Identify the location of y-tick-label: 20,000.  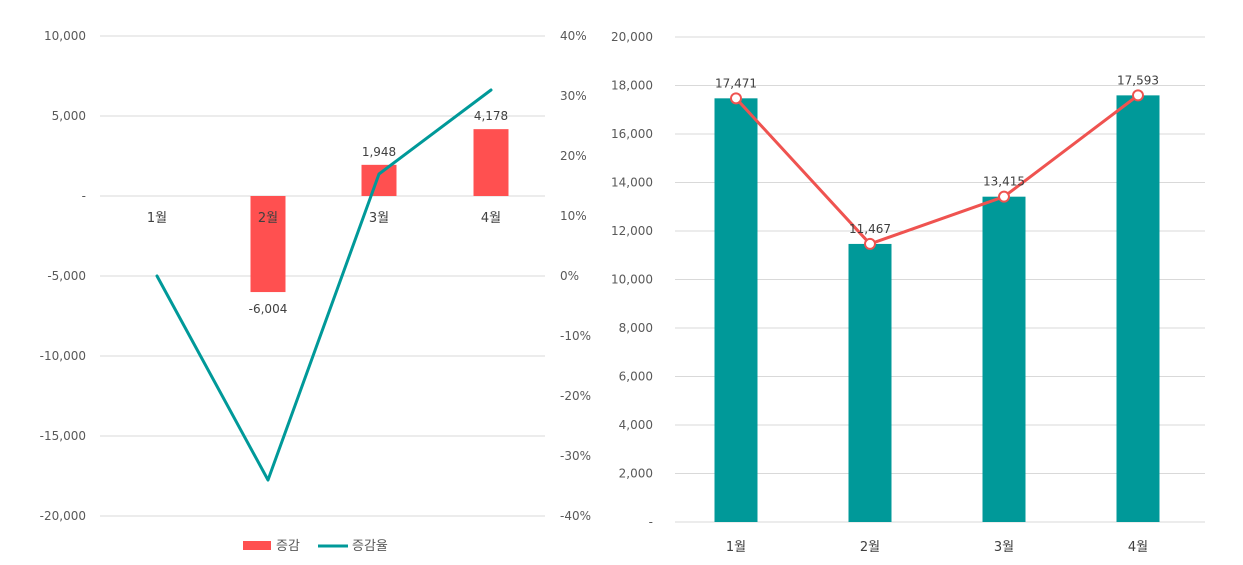
(632, 37).